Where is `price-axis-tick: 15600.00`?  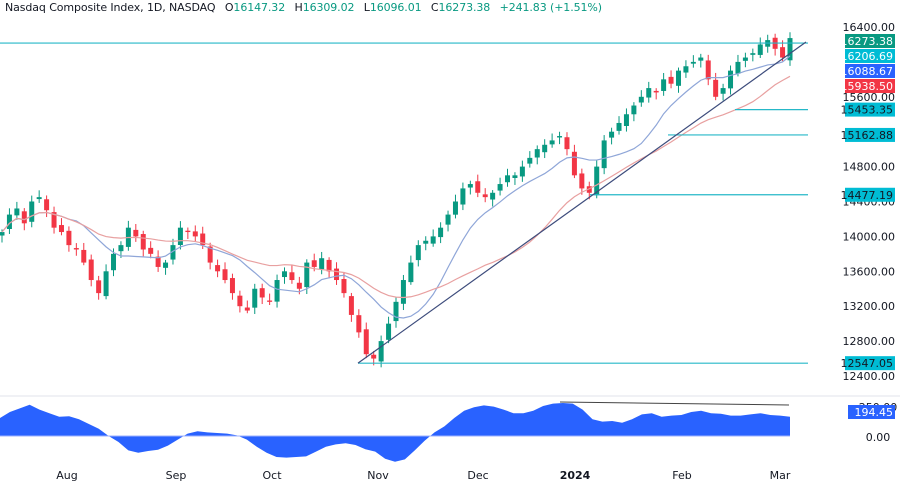 price-axis-tick: 15600.00 is located at coordinates (869, 97).